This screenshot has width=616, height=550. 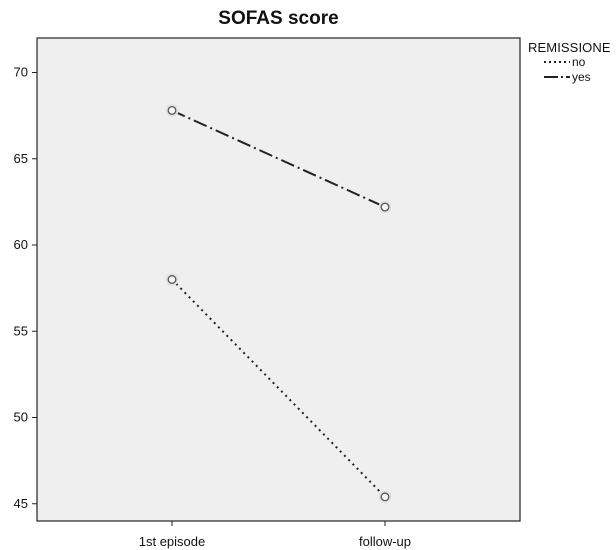 What do you see at coordinates (21, 244) in the screenshot?
I see `y-tick-label-60: 60` at bounding box center [21, 244].